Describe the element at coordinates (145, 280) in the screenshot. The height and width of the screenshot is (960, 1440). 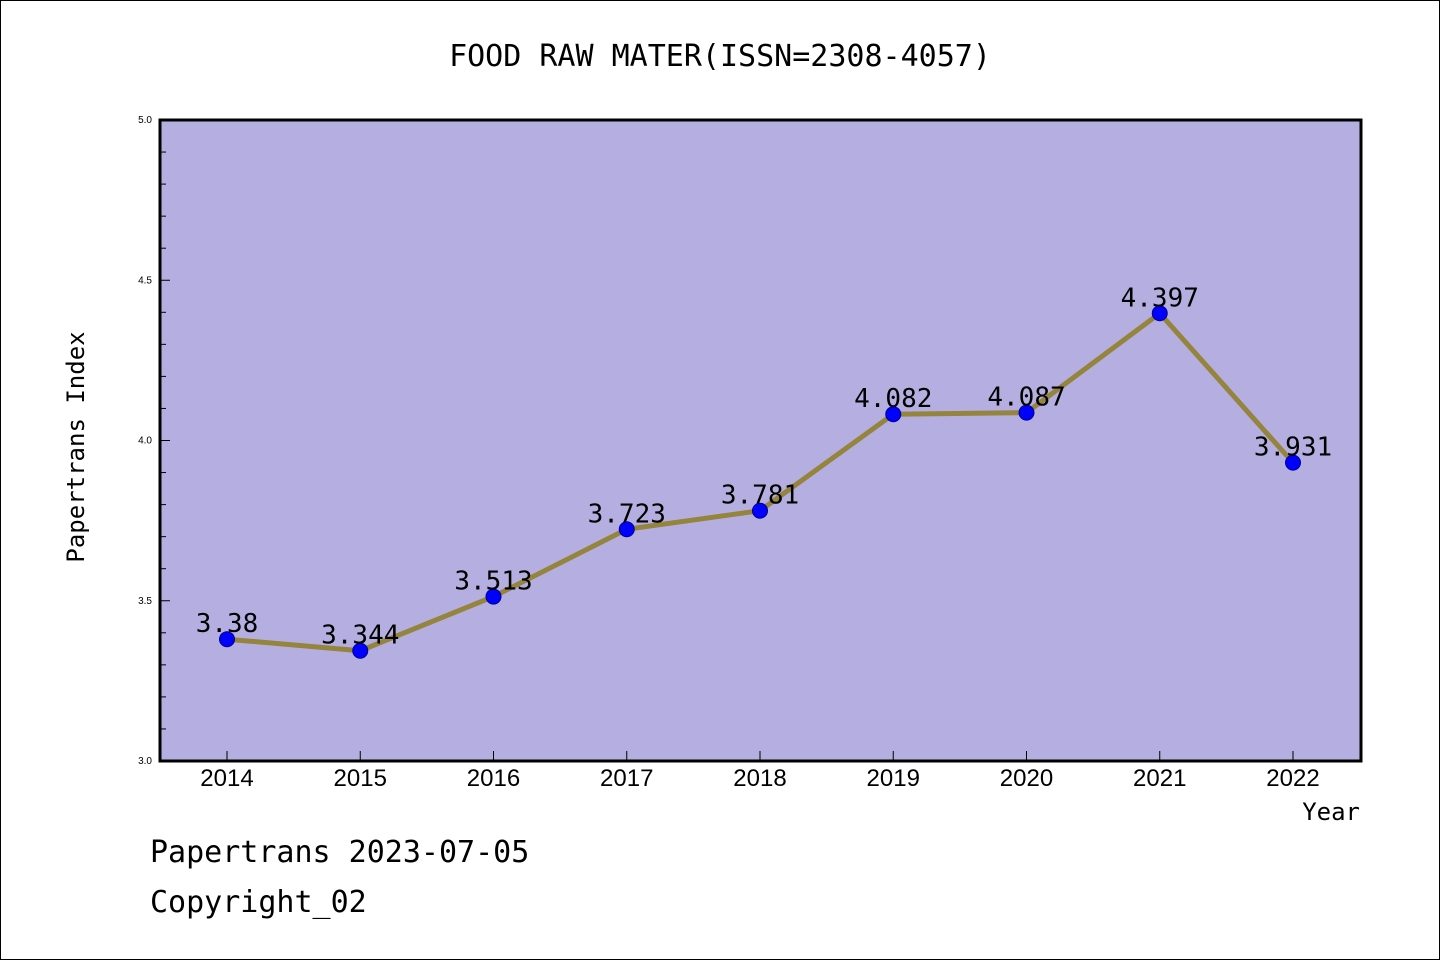
I see `y-tick-label: 4.5` at that location.